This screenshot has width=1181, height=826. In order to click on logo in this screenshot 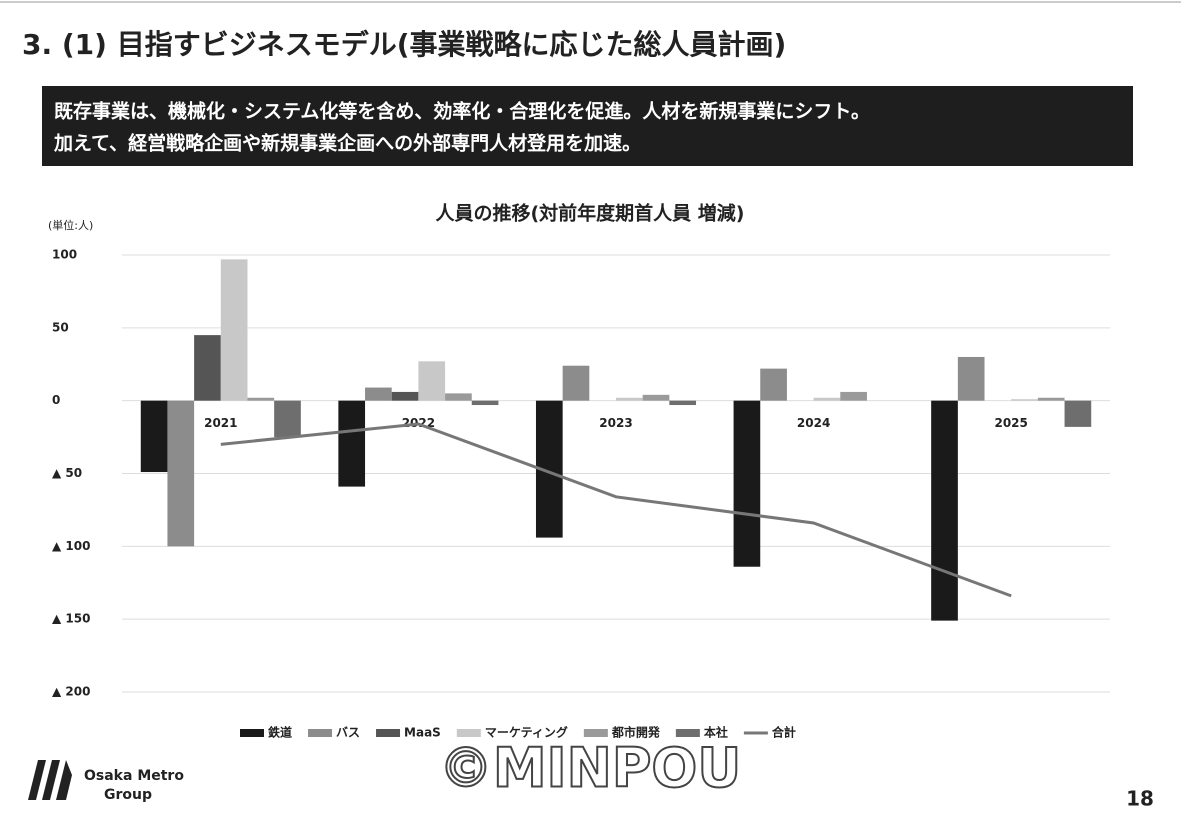, I will do `click(50, 780)`.